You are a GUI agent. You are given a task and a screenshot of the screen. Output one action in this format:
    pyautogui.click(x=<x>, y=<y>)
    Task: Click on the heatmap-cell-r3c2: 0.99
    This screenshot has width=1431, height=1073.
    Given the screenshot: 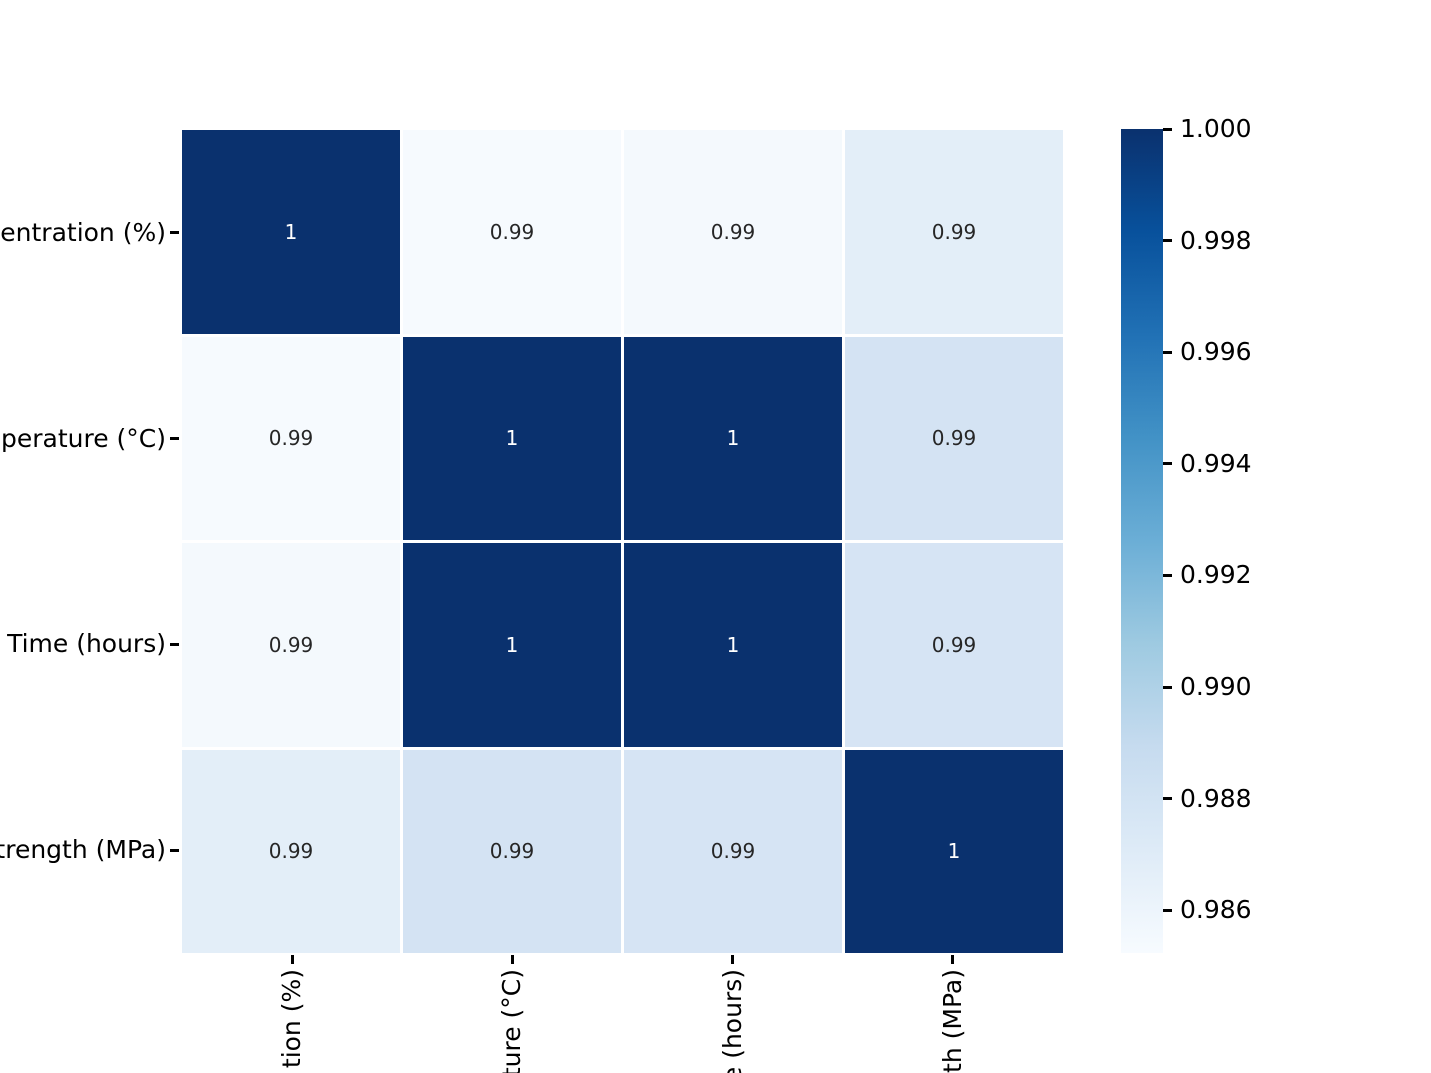 What is the action you would take?
    pyautogui.click(x=733, y=851)
    